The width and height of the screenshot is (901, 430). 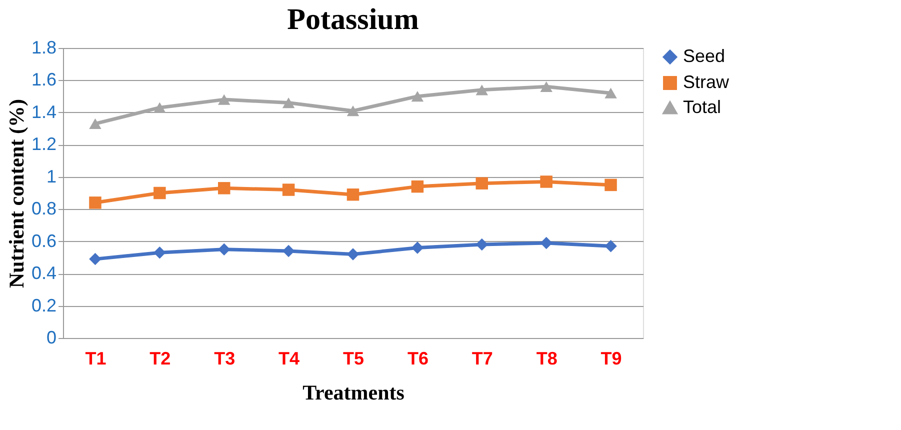 What do you see at coordinates (289, 358) in the screenshot?
I see `x-tick-label: T4` at bounding box center [289, 358].